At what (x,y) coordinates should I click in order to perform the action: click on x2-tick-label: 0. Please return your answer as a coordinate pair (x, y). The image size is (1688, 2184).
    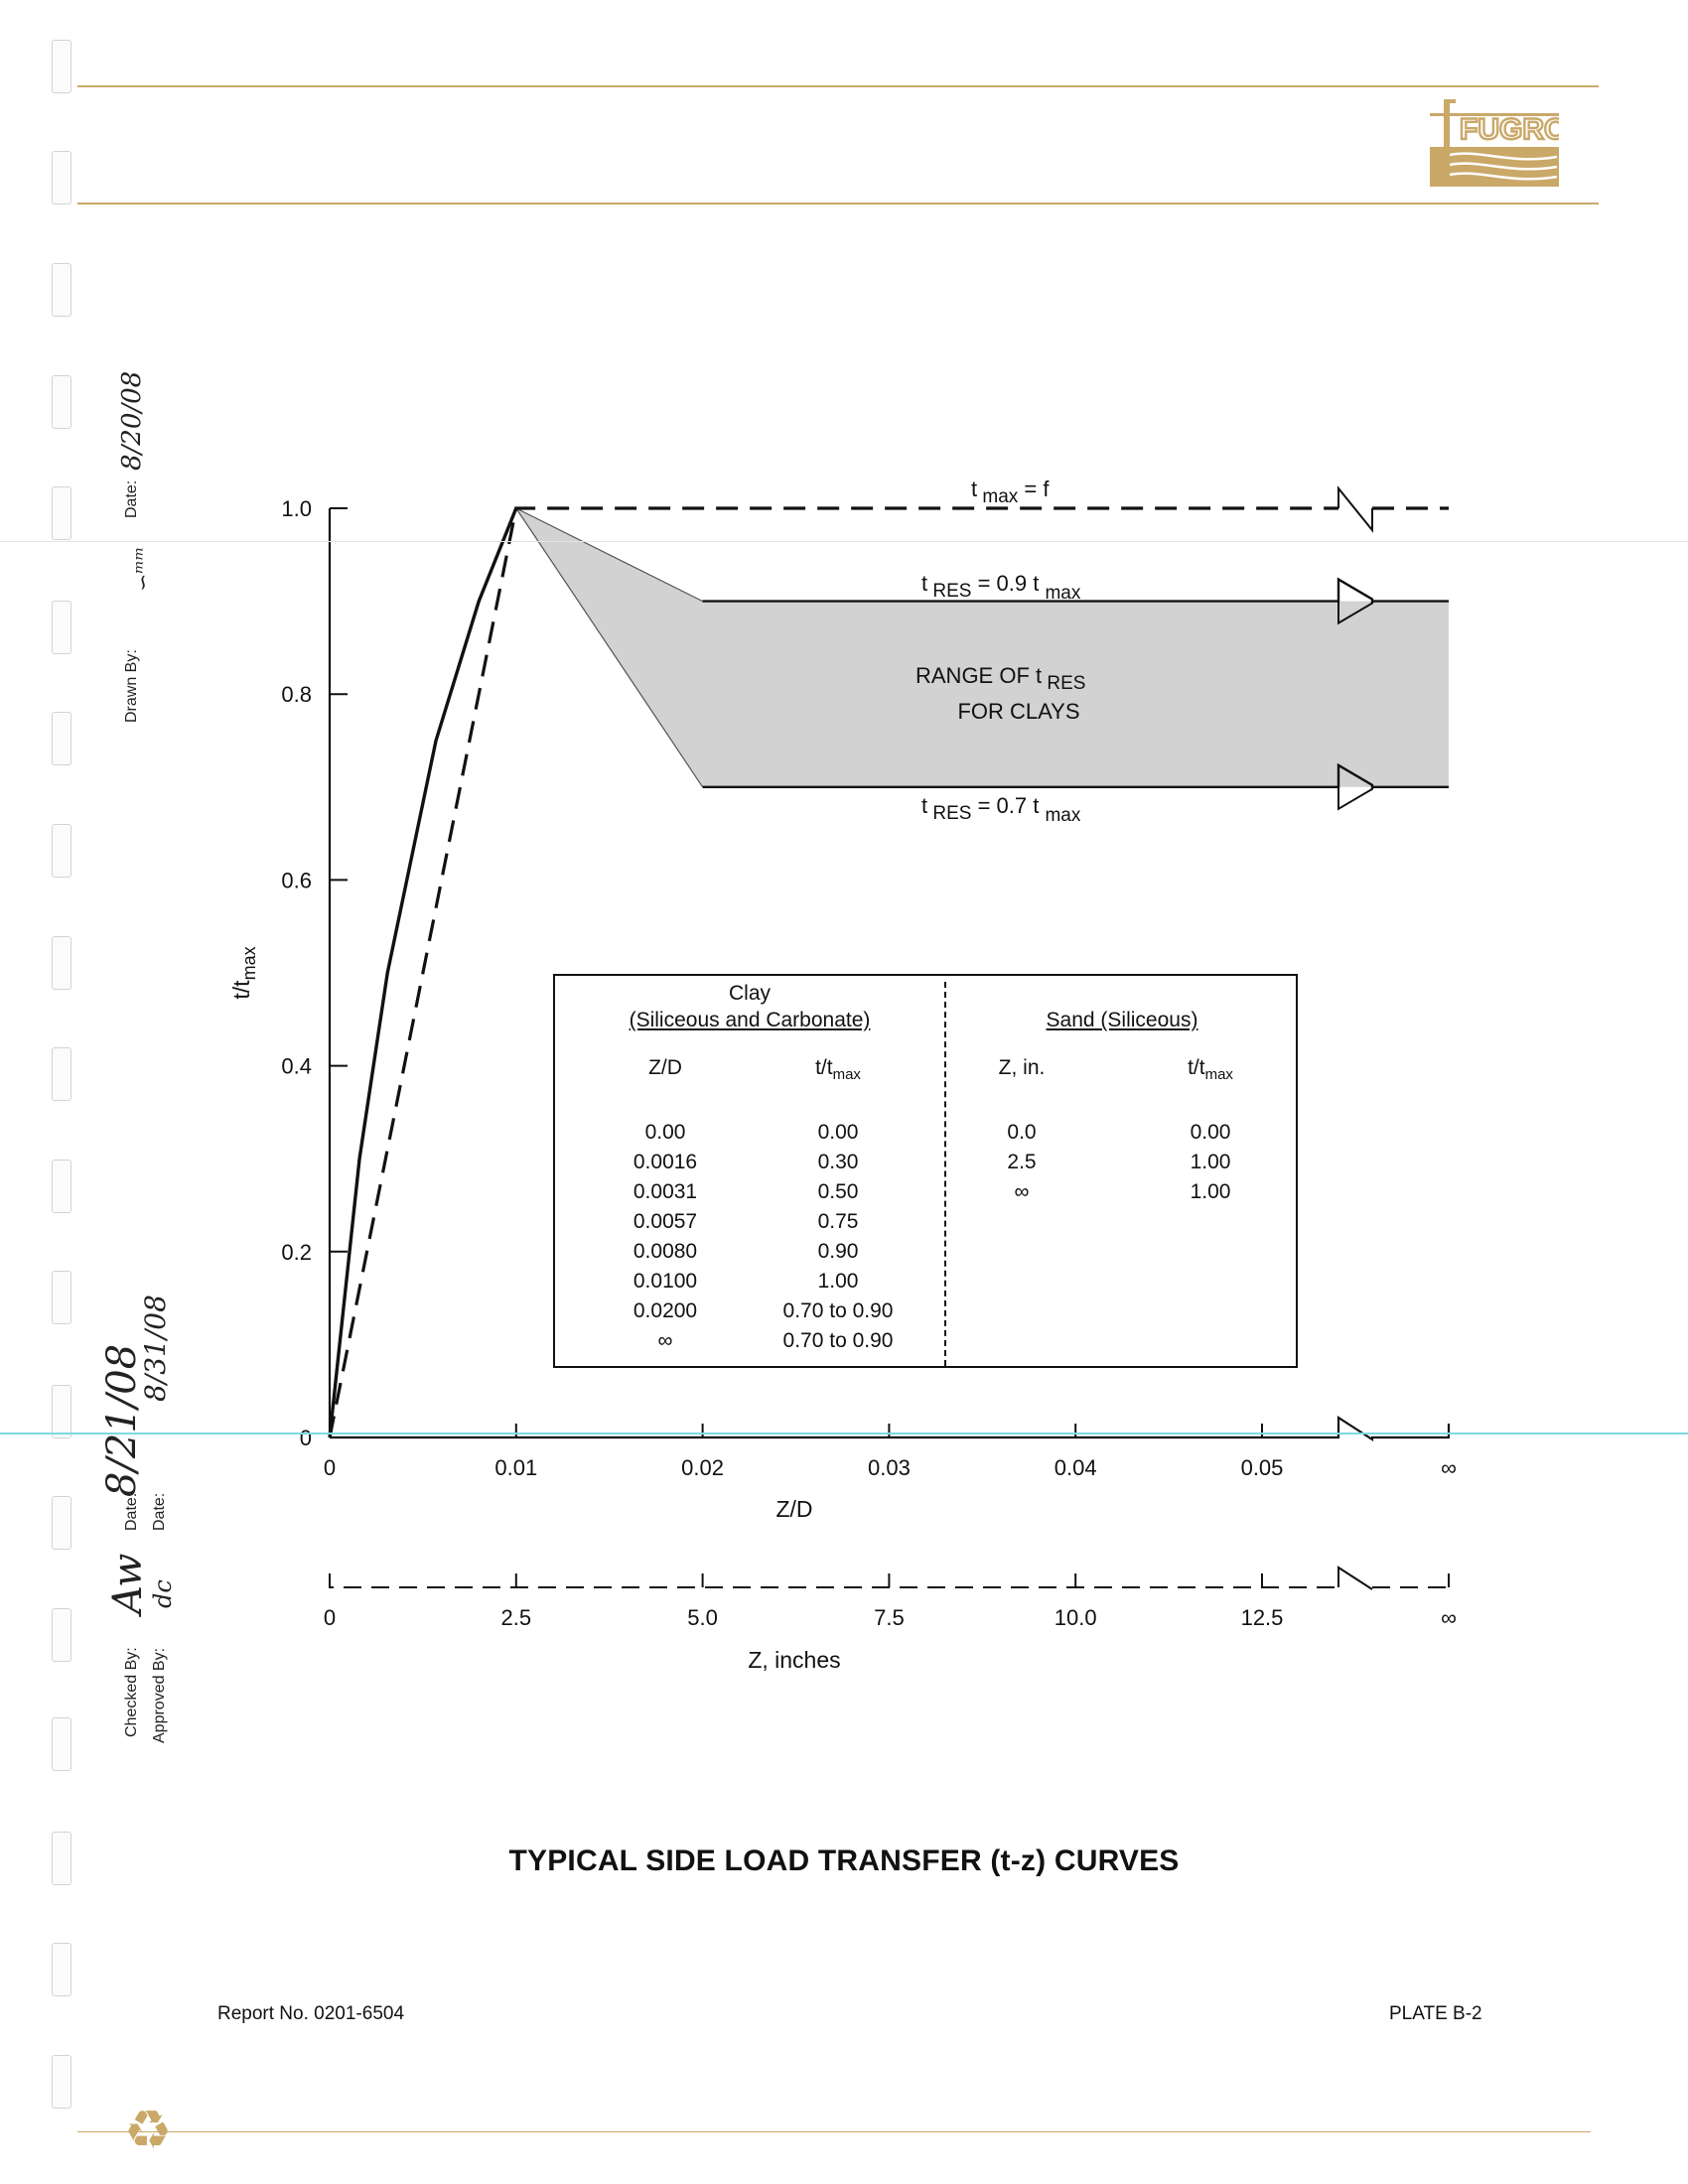
    Looking at the image, I should click on (330, 1617).